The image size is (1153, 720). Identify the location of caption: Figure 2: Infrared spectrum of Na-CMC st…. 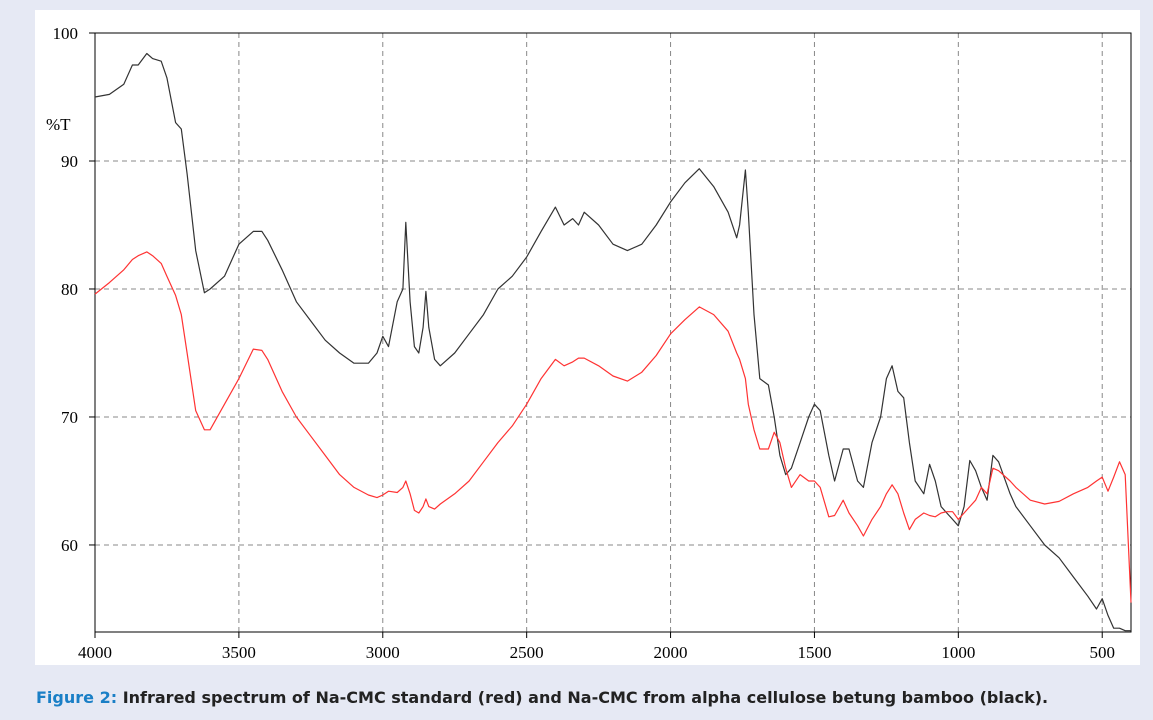
(542, 697).